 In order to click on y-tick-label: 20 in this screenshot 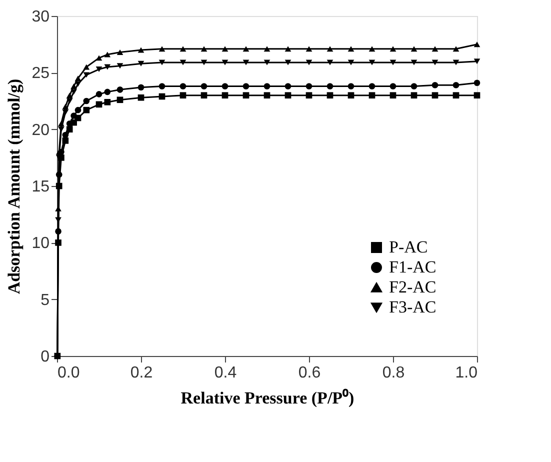, I will do `click(41, 130)`.